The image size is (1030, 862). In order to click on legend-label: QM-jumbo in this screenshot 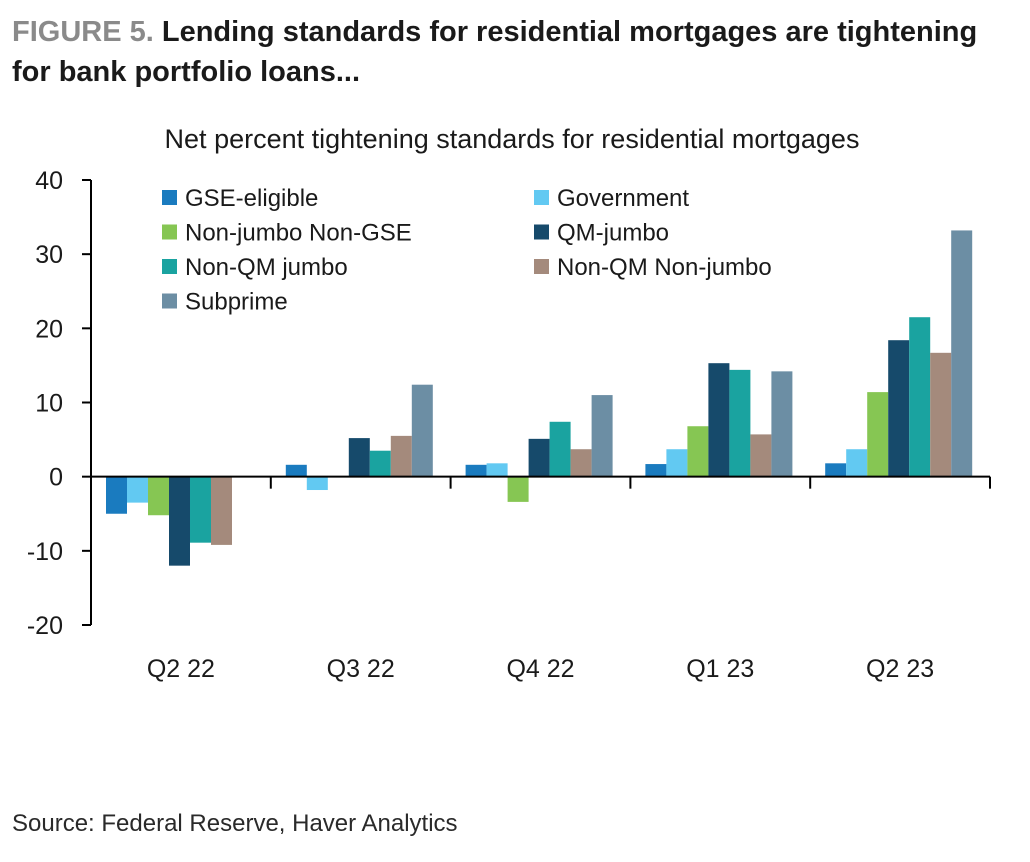, I will do `click(613, 233)`.